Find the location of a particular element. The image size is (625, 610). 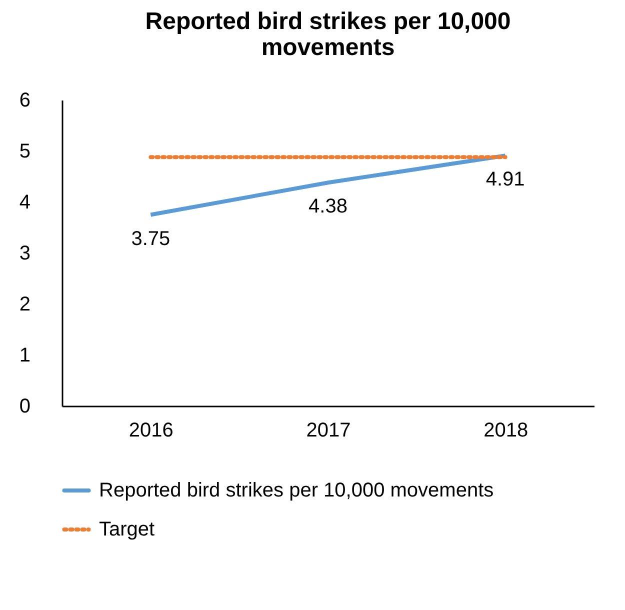

data-label: 4.38 is located at coordinates (328, 207).